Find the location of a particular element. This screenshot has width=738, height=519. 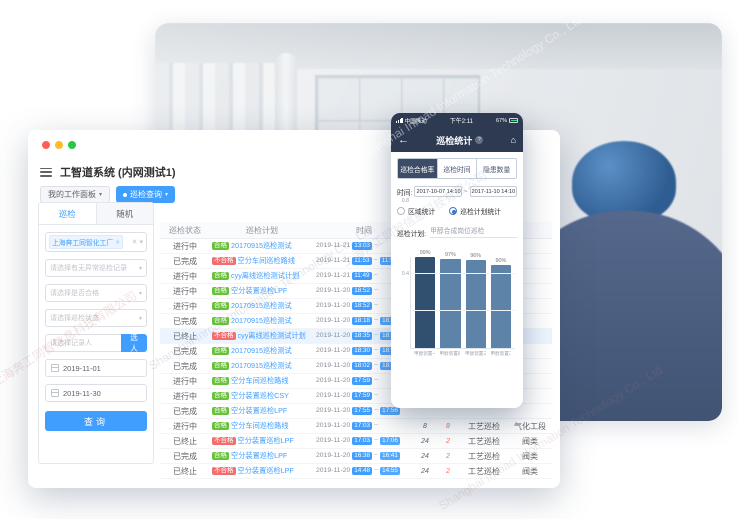

time-label: 时间: is located at coordinates (405, 193).